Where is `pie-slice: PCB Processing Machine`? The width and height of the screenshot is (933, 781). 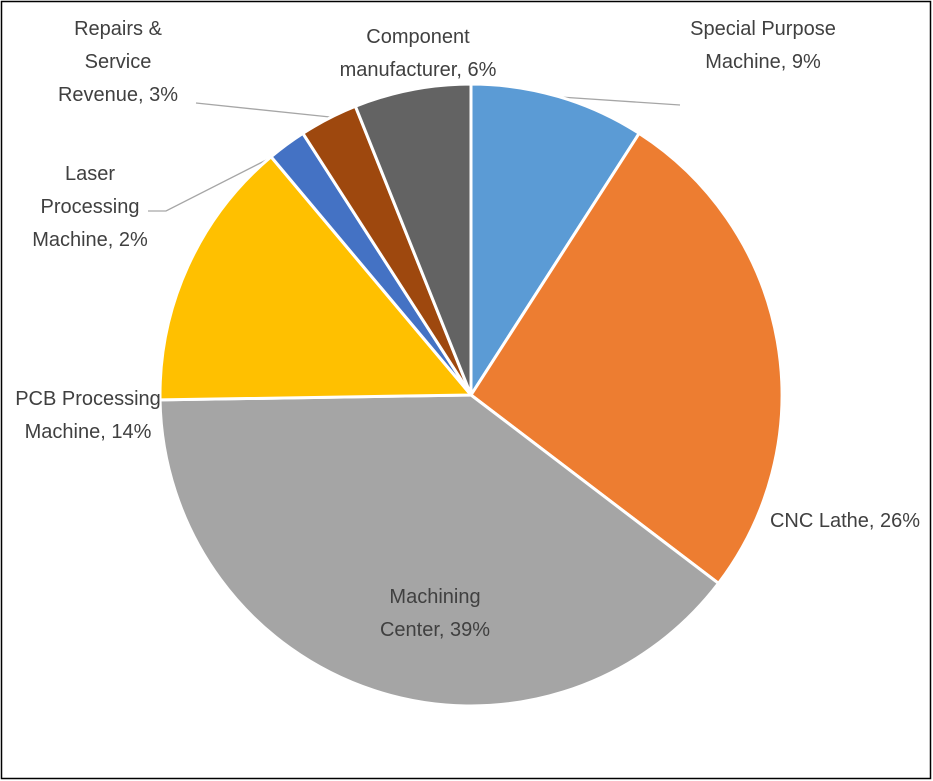
pie-slice: PCB Processing Machine is located at coordinates (315, 278).